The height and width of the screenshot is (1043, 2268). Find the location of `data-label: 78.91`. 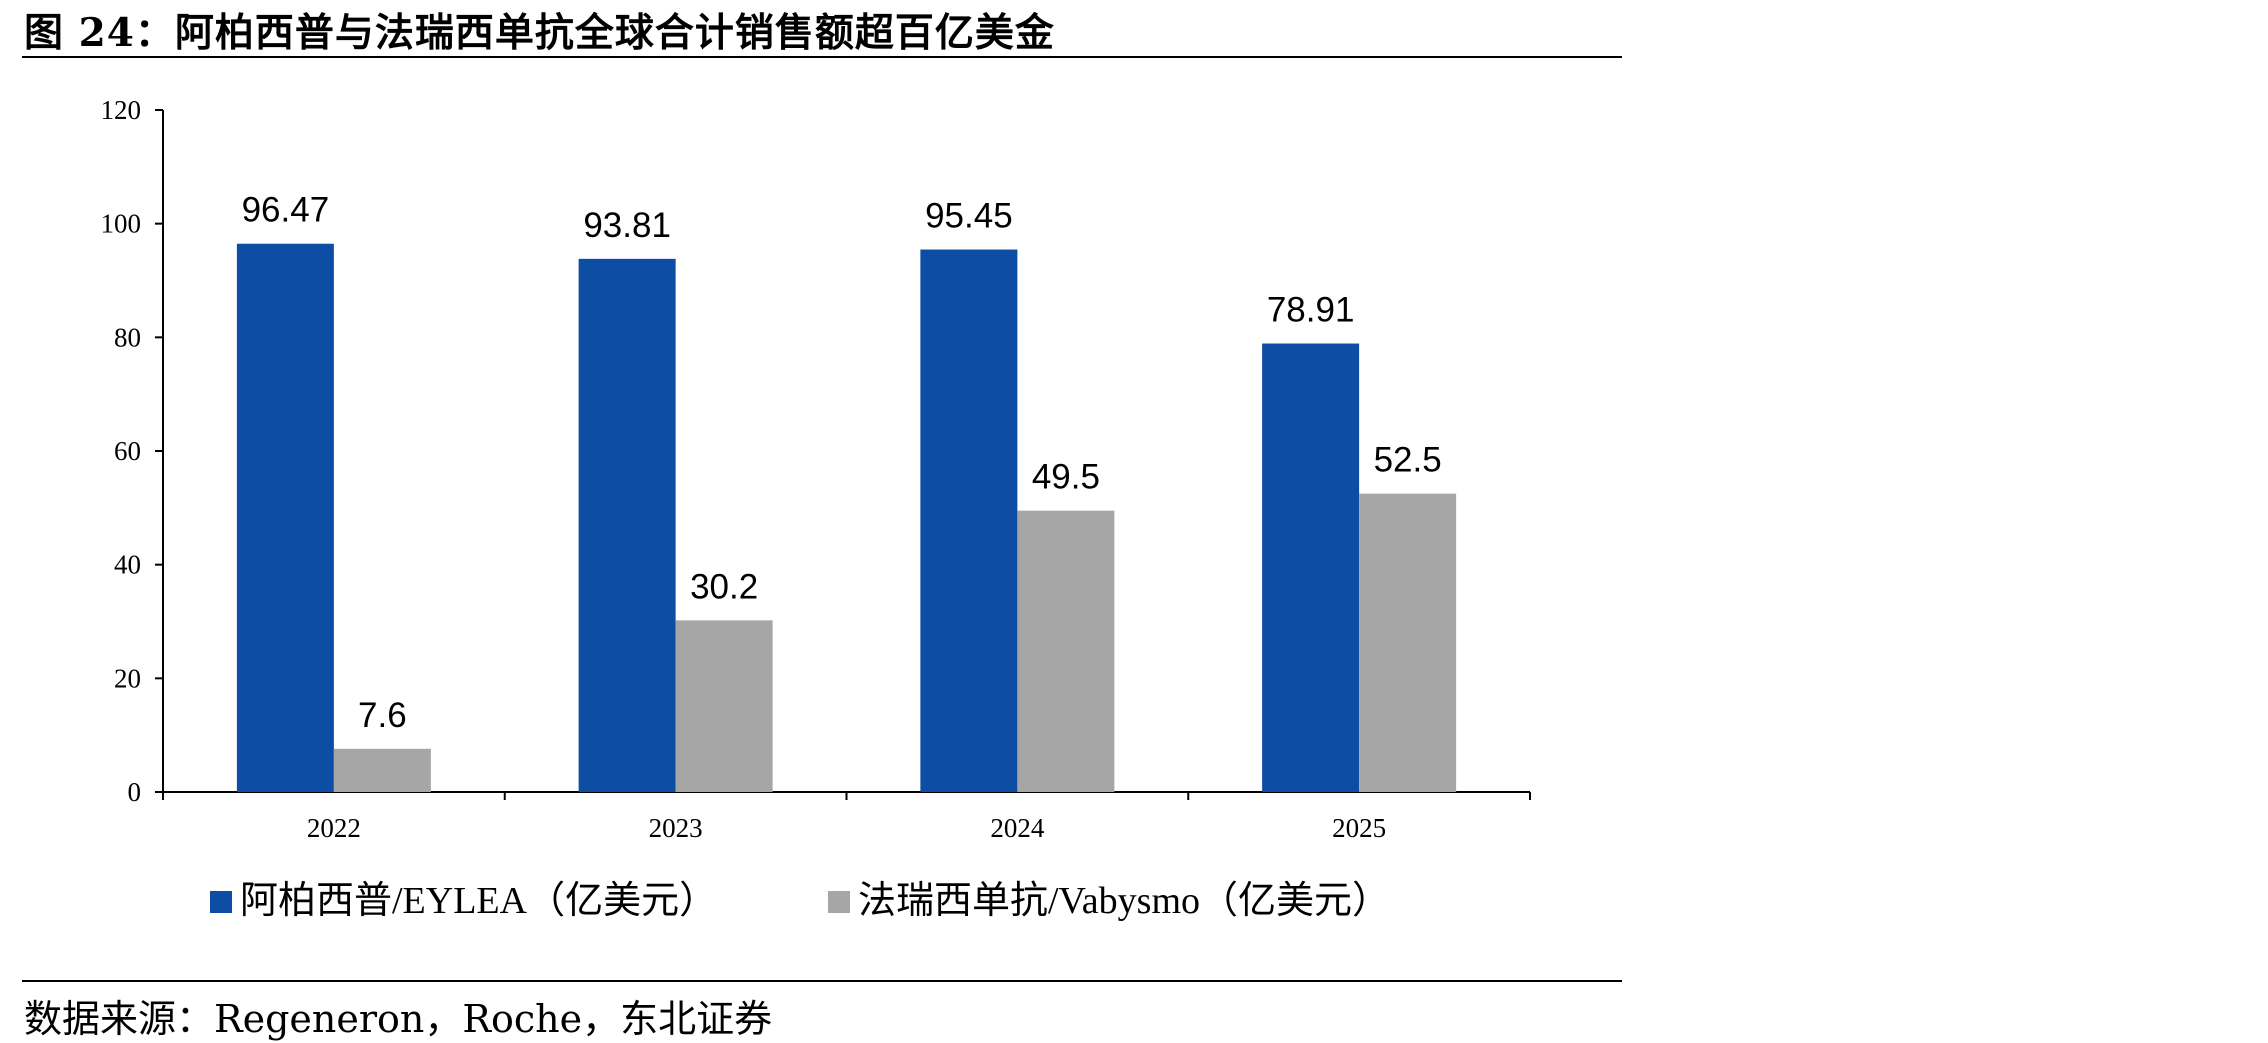

data-label: 78.91 is located at coordinates (1311, 310).